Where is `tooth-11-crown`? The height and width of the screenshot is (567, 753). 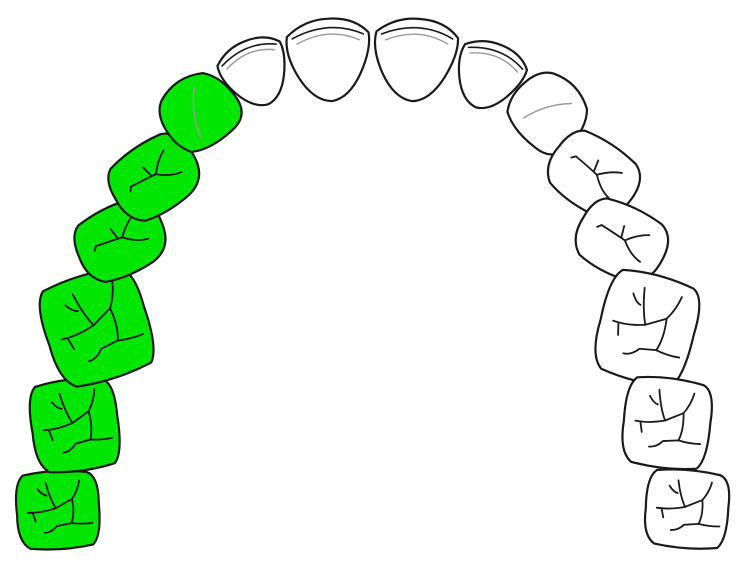
tooth-11-crown is located at coordinates (548, 112).